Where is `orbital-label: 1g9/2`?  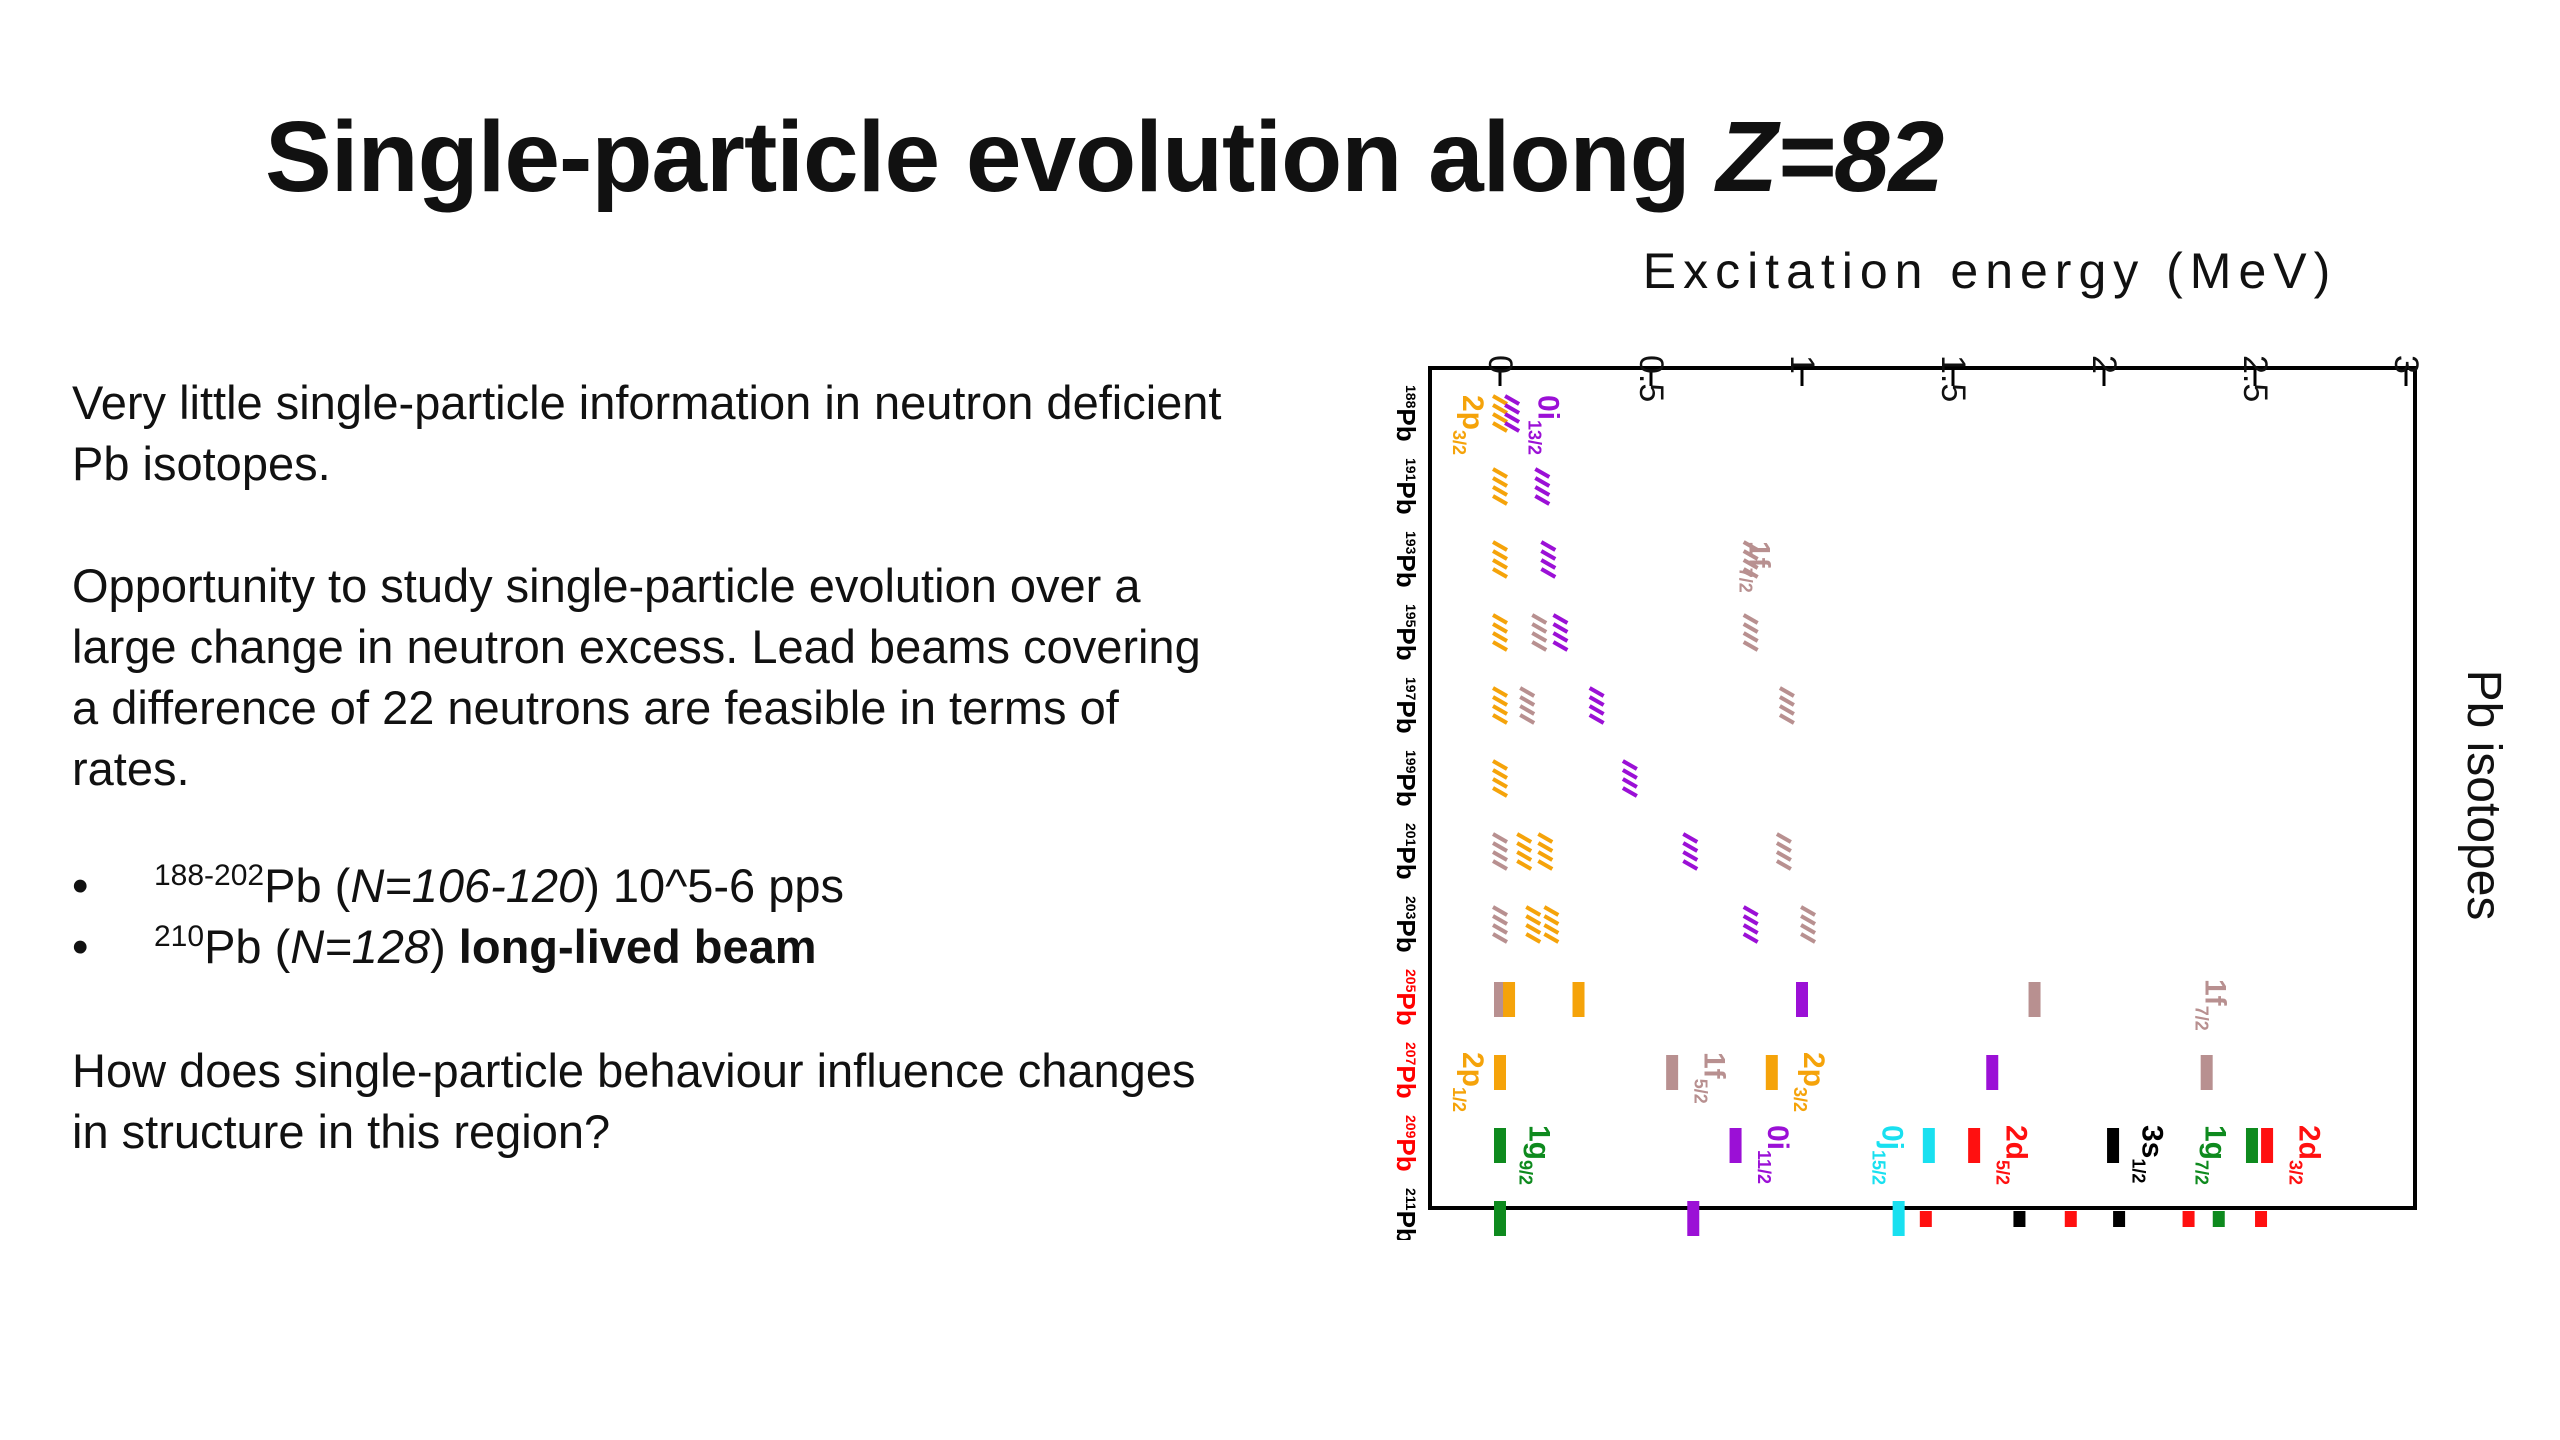
orbital-label: 1g9/2 is located at coordinates (1535, 1155).